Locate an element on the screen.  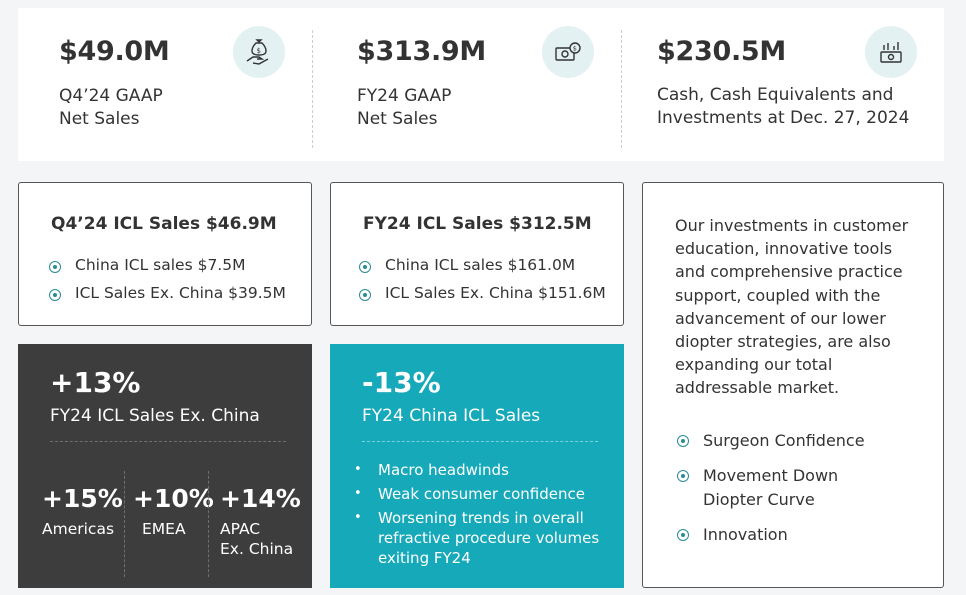
metric-value: $230.5M is located at coordinates (721, 51).